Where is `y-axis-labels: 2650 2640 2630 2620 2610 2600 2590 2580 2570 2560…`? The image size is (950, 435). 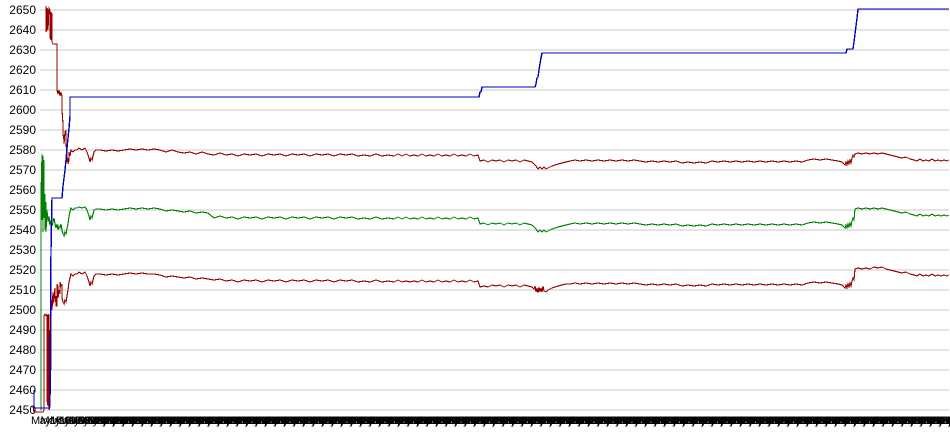 y-axis-labels: 2650 2640 2630 2620 2610 2600 2590 2580 2570 2560… is located at coordinates (22, 210).